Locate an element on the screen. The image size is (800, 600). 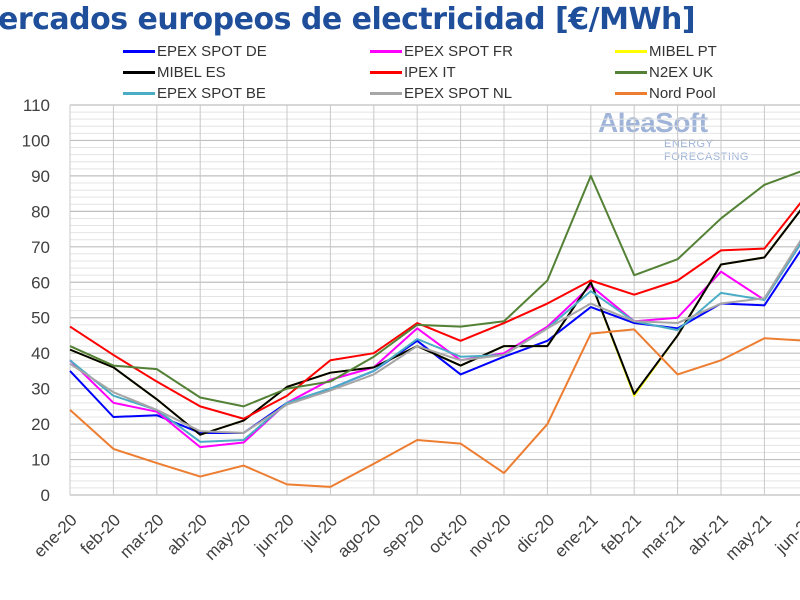
legend-item: IPEX IT is located at coordinates (413, 72).